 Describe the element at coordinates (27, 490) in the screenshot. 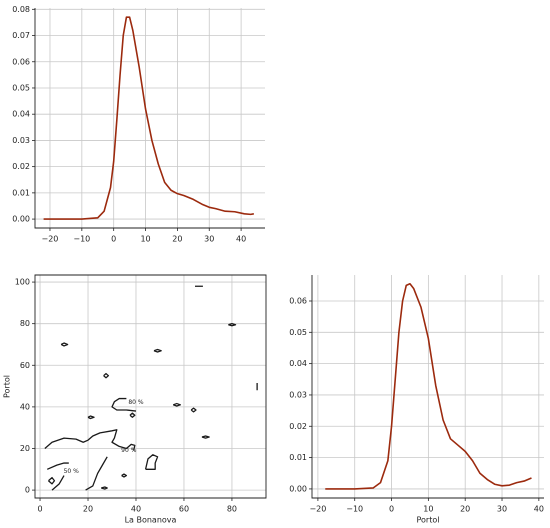

I see `y-tick-label: 0` at that location.